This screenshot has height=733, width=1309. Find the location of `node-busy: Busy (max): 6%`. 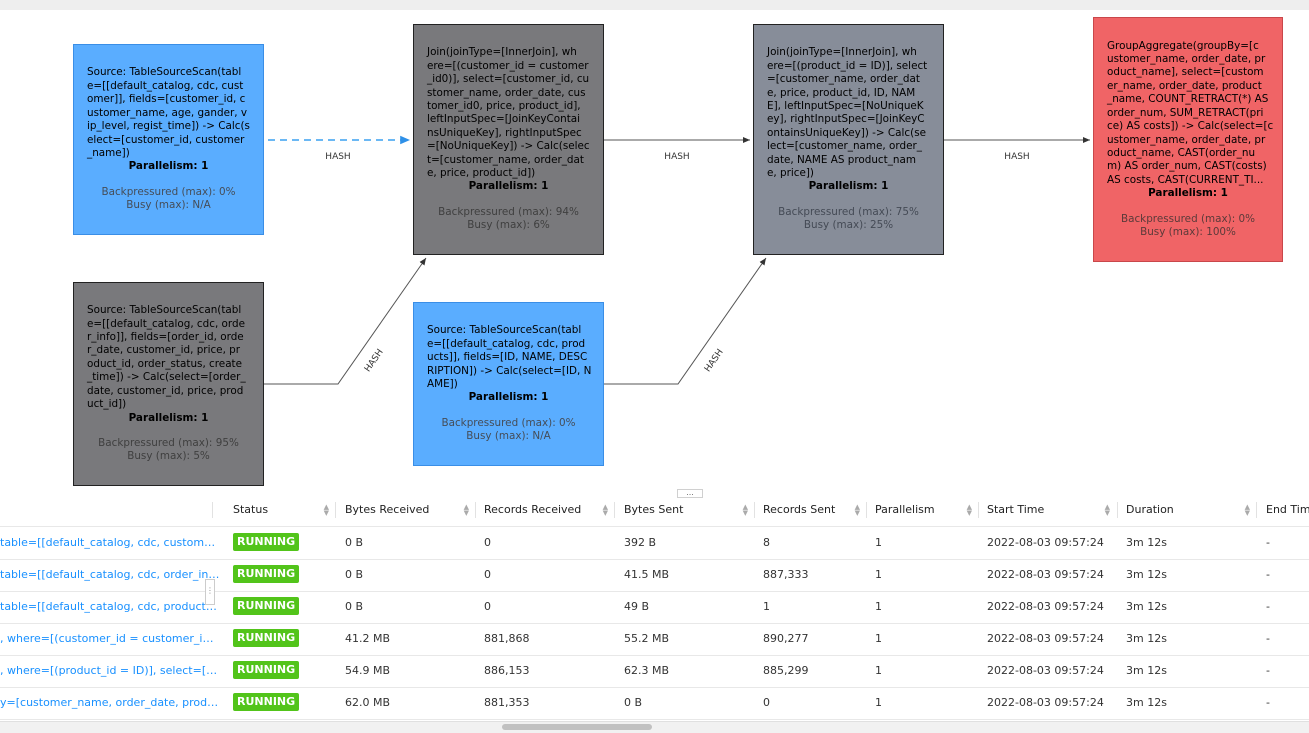

node-busy: Busy (max): 6% is located at coordinates (508, 225).